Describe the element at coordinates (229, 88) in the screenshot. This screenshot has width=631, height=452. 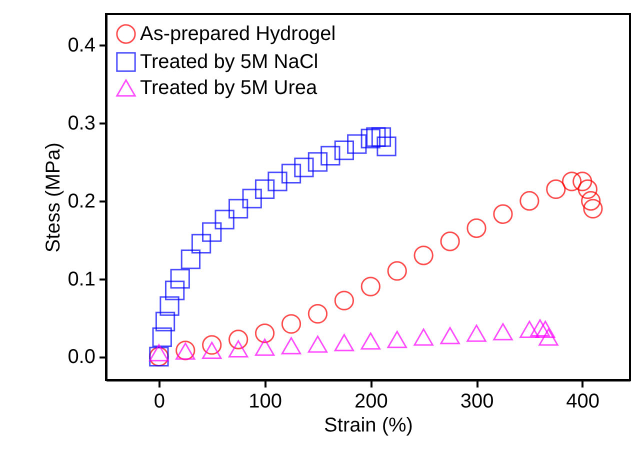
I see `legend-label: Treated by 5M Urea` at that location.